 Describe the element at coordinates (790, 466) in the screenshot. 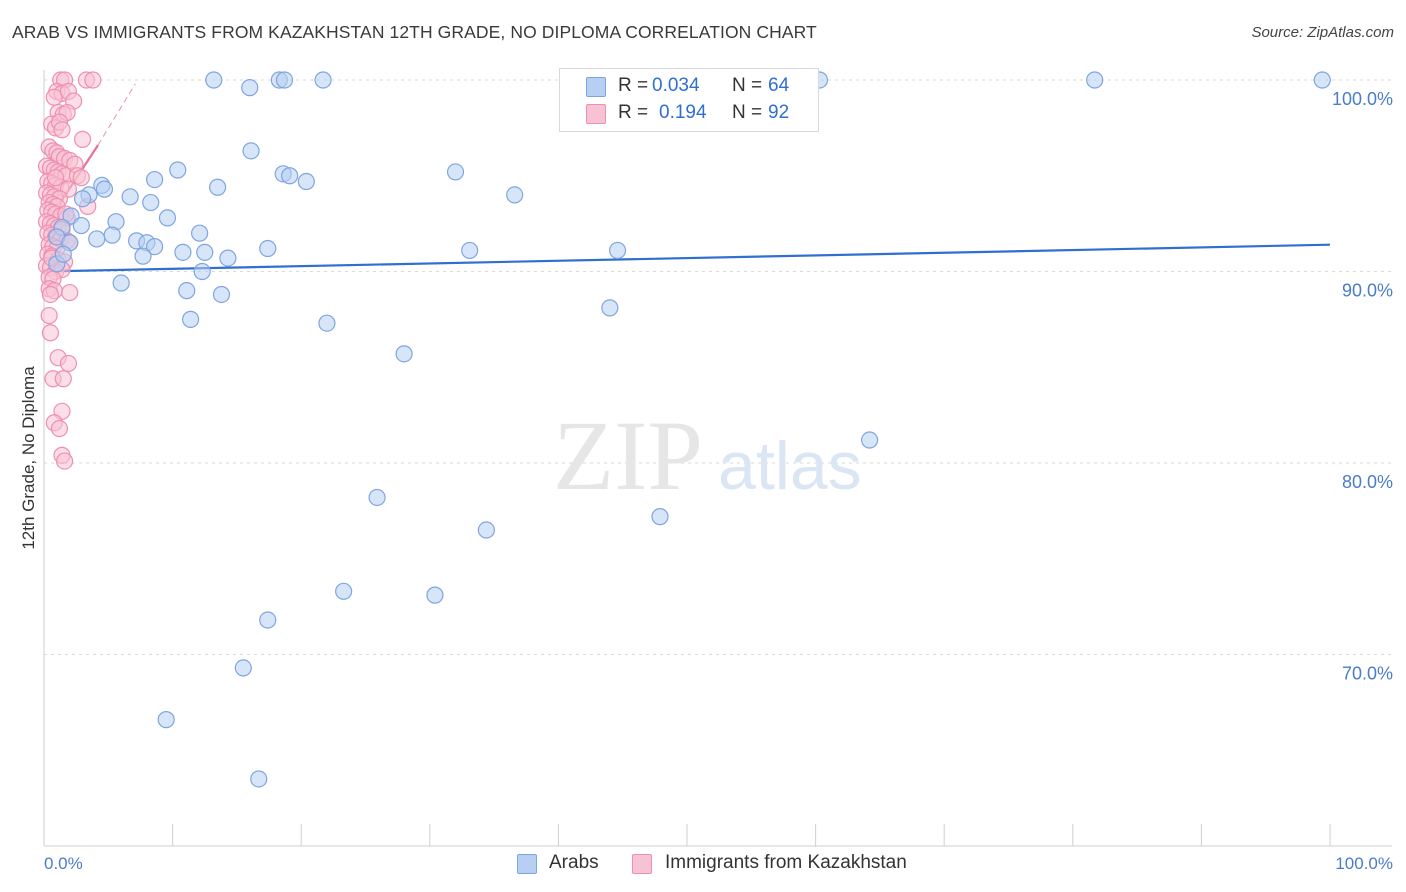

I see `watermark-atlas: atlas` at that location.